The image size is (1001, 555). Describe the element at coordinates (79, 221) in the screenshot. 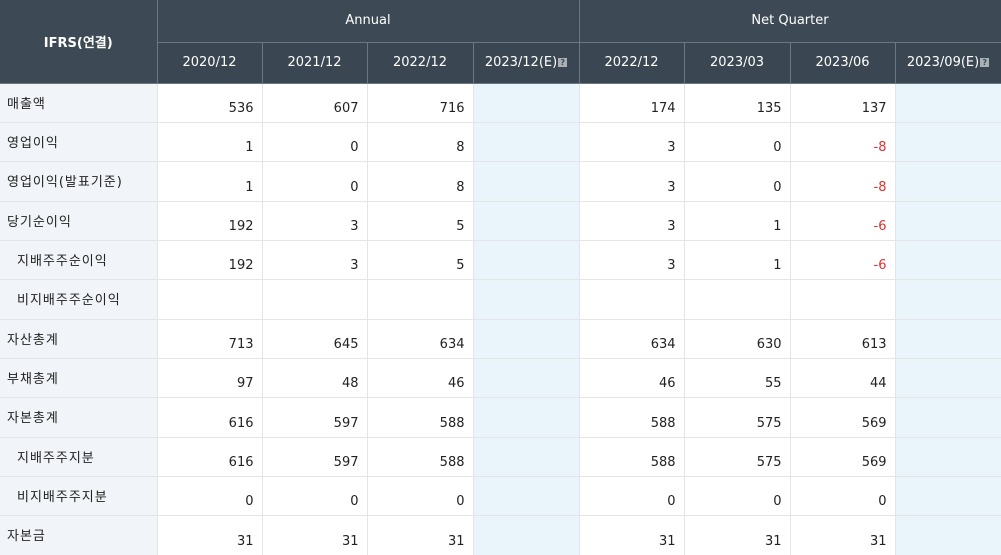

I see `row-label: 당기순이익` at that location.